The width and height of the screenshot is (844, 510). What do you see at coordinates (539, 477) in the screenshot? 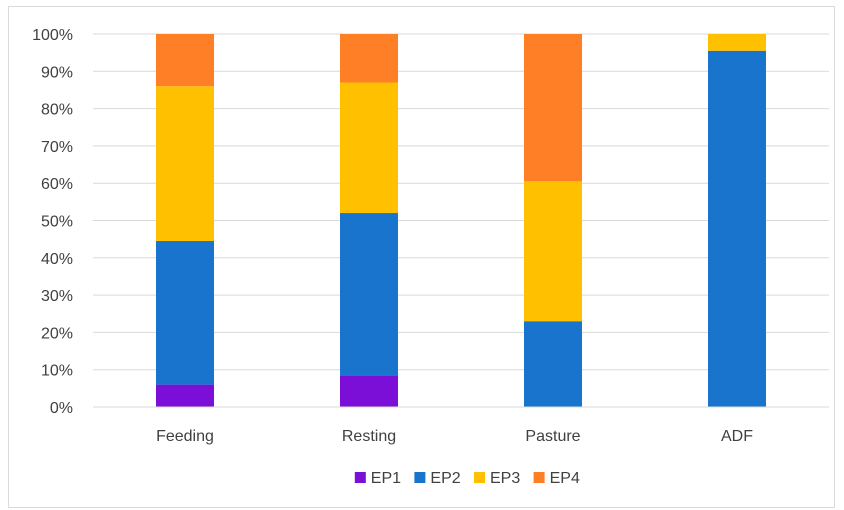
I see `legend-swatch-ep4` at bounding box center [539, 477].